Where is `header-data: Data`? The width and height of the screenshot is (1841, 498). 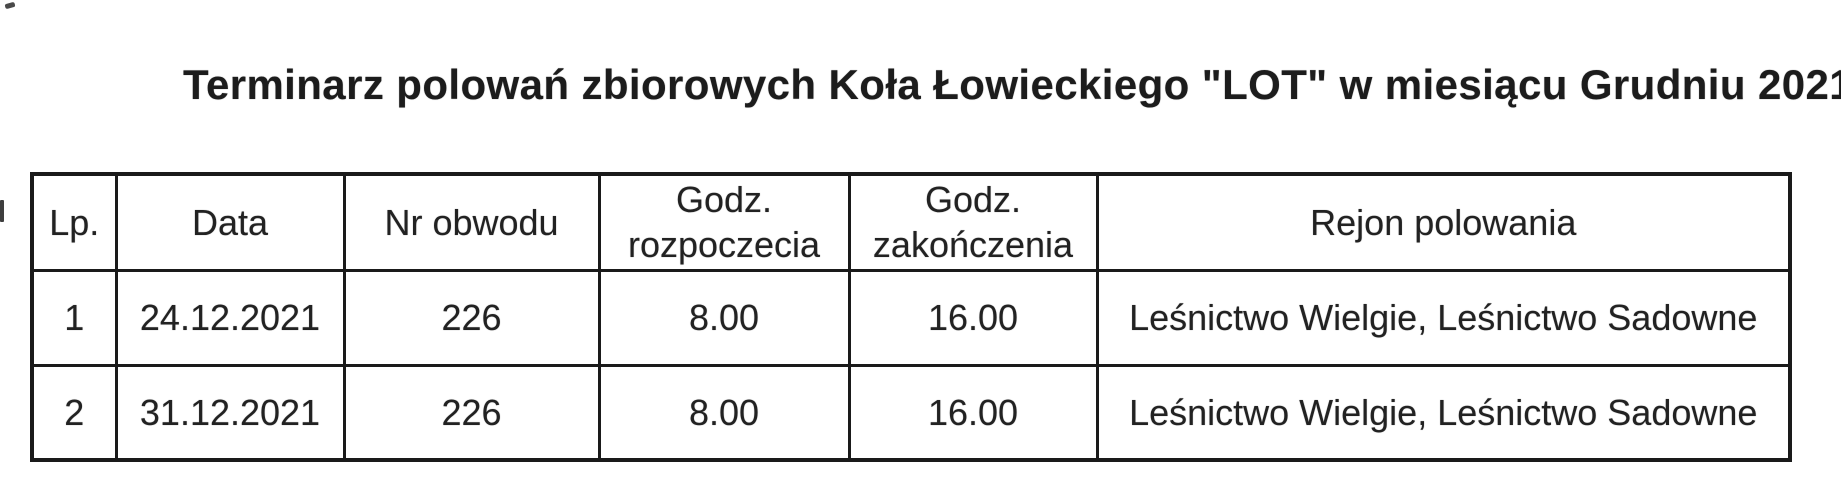
header-data: Data is located at coordinates (230, 222).